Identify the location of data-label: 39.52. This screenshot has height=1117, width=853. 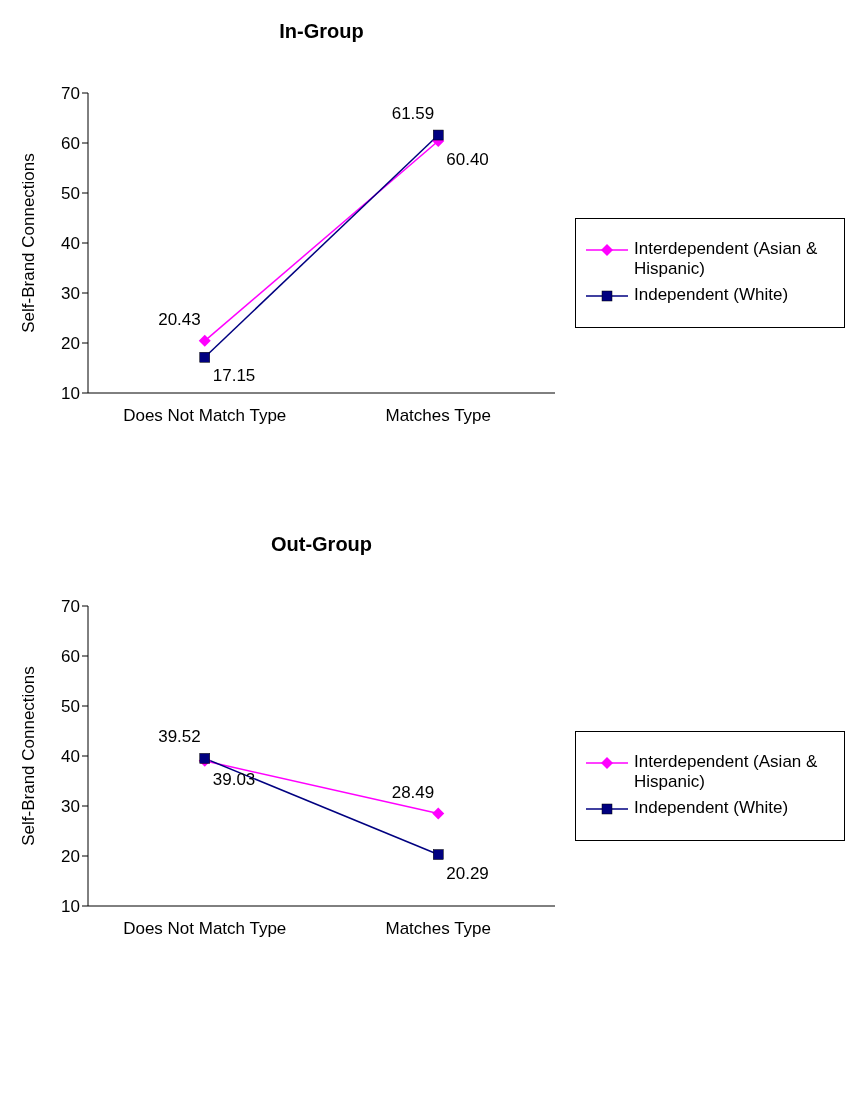
(179, 737).